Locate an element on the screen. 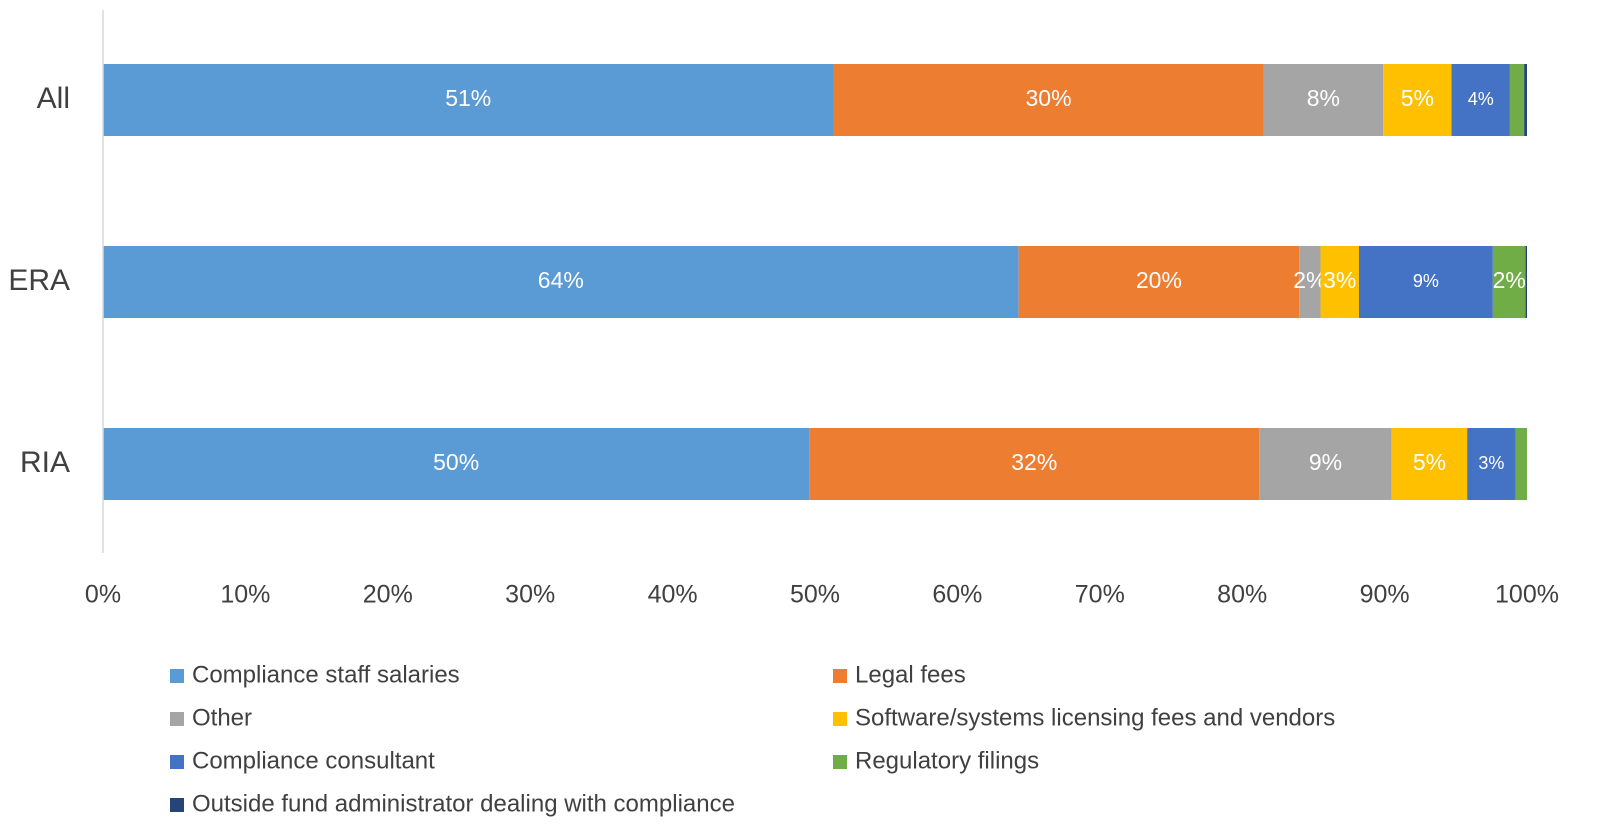  data-label: 2% is located at coordinates (1509, 280).